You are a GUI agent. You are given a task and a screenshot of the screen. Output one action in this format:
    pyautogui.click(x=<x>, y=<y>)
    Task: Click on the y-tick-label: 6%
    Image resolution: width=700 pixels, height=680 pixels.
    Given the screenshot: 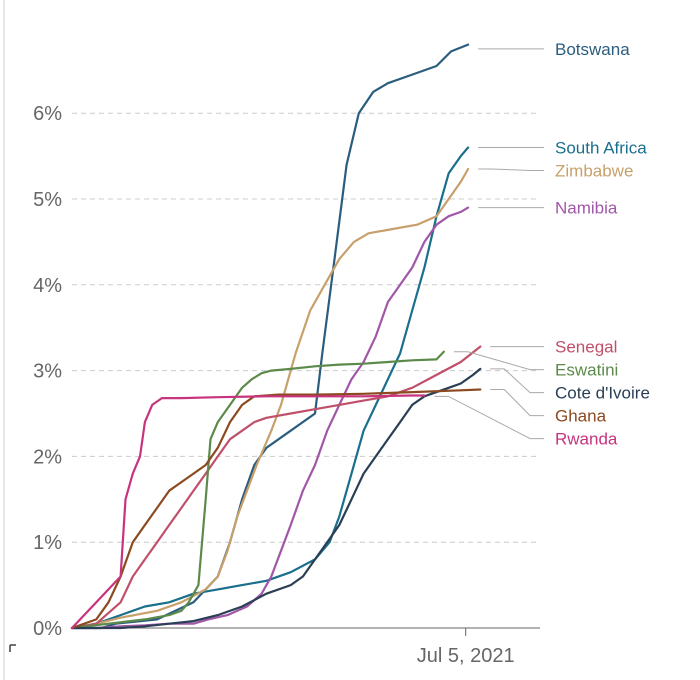 What is the action you would take?
    pyautogui.click(x=47, y=114)
    